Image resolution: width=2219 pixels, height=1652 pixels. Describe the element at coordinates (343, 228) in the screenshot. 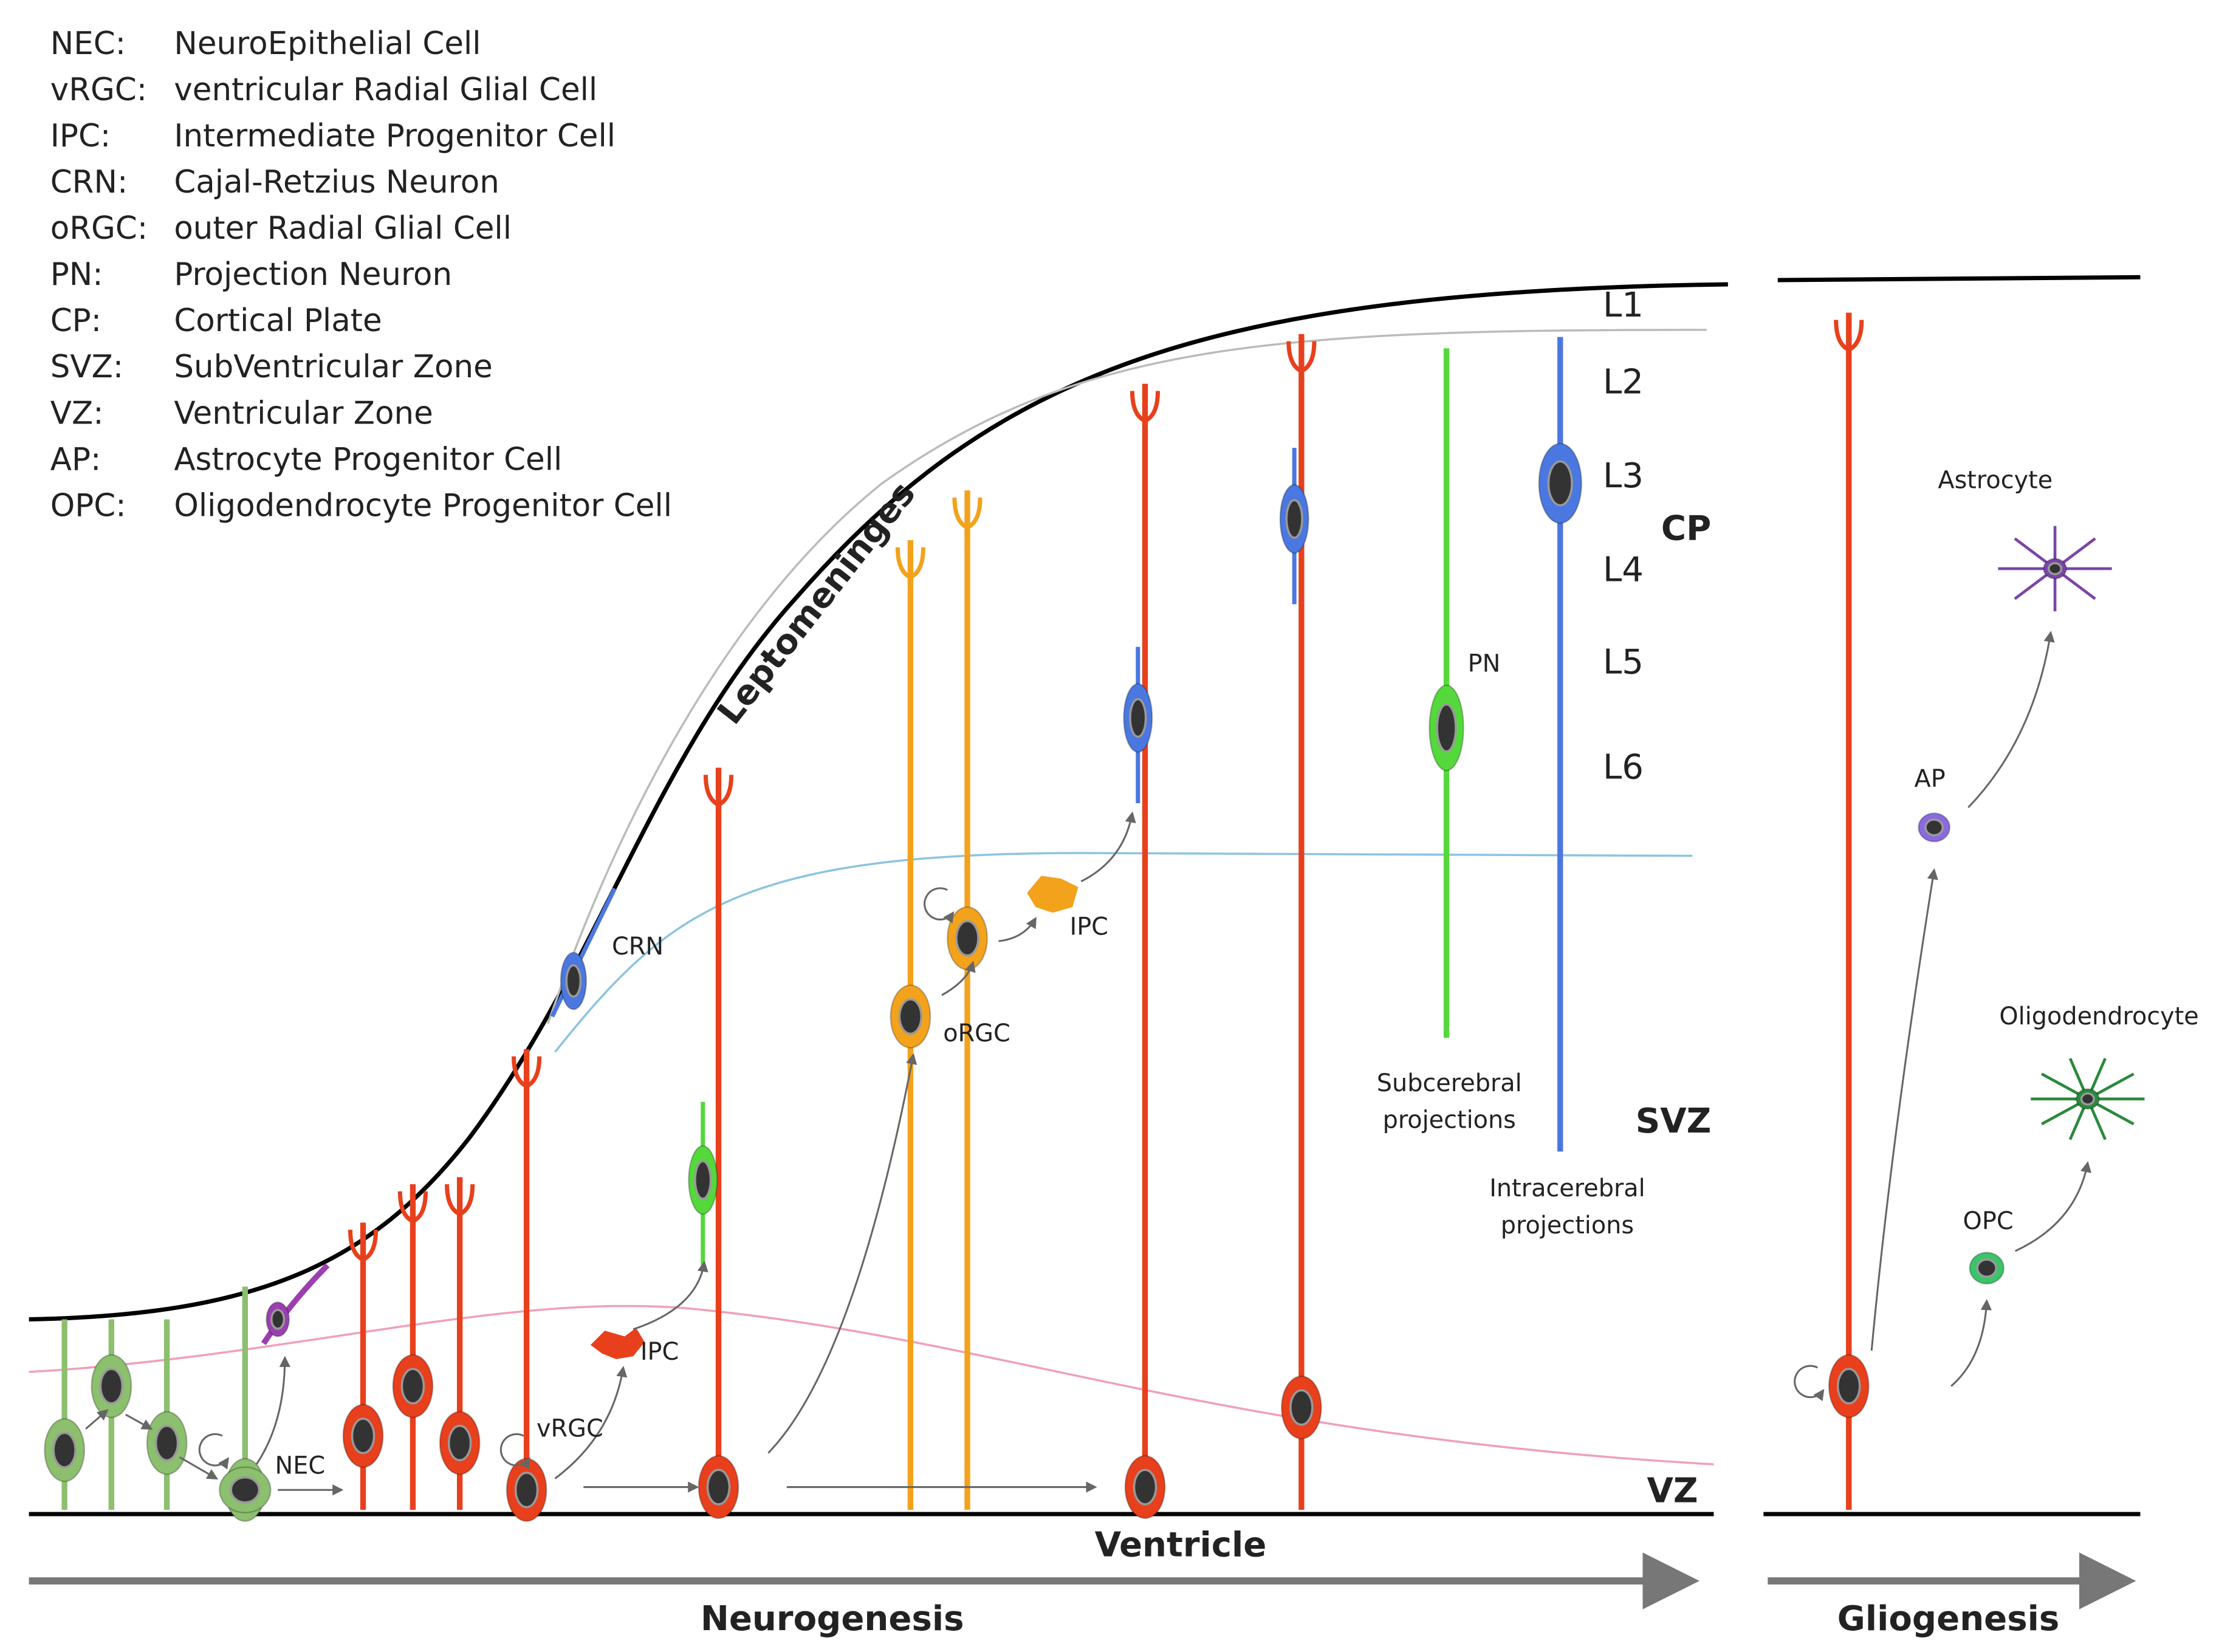

I see `legend-term: outer Radial Glial Cell` at that location.